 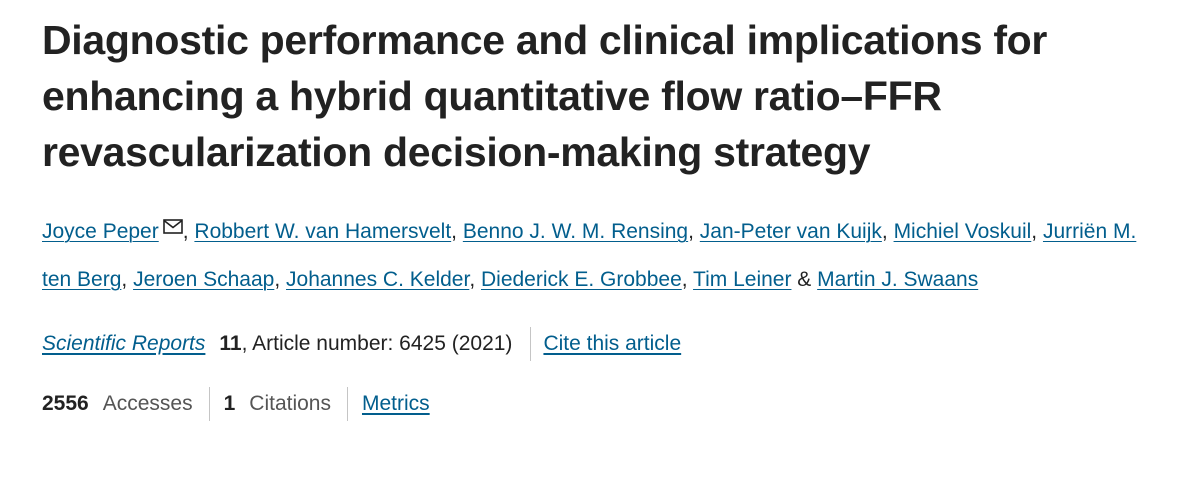 What do you see at coordinates (65, 403) in the screenshot?
I see `accesses-count: 2556` at bounding box center [65, 403].